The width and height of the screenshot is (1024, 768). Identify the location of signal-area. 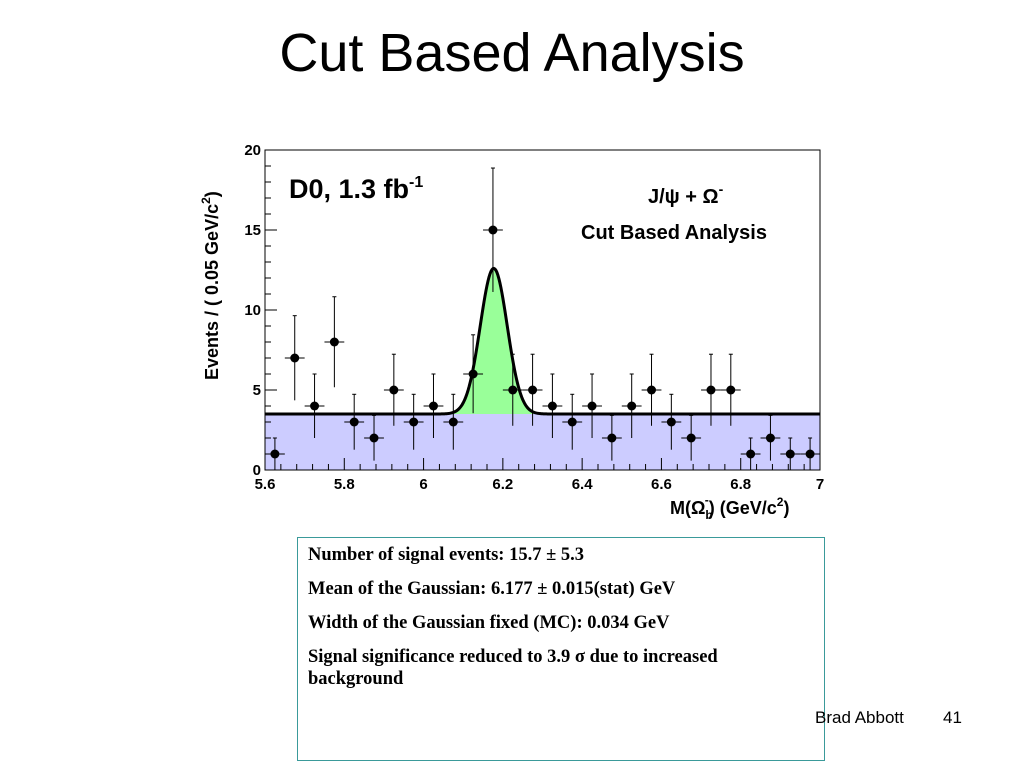
(493, 341).